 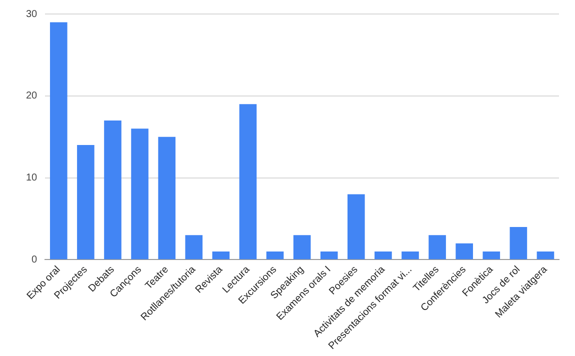 What do you see at coordinates (35, 260) in the screenshot?
I see `y-tick-label: 0` at bounding box center [35, 260].